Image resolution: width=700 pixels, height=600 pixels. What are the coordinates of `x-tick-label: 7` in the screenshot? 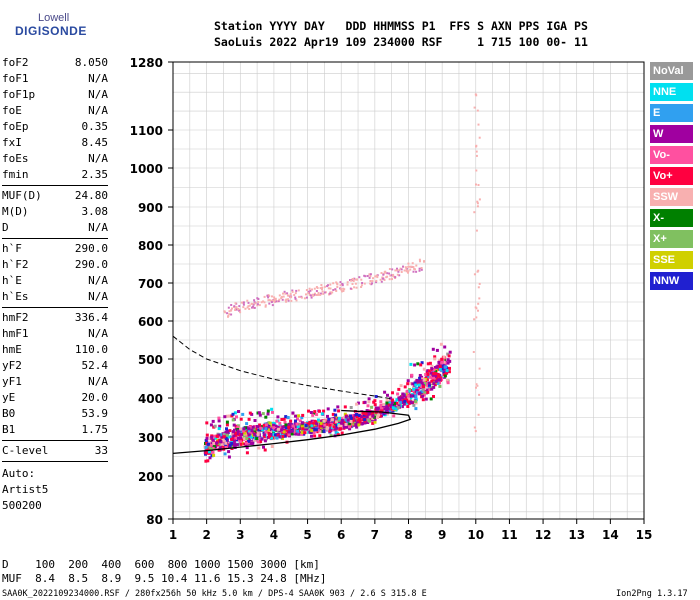 It's located at (375, 535).